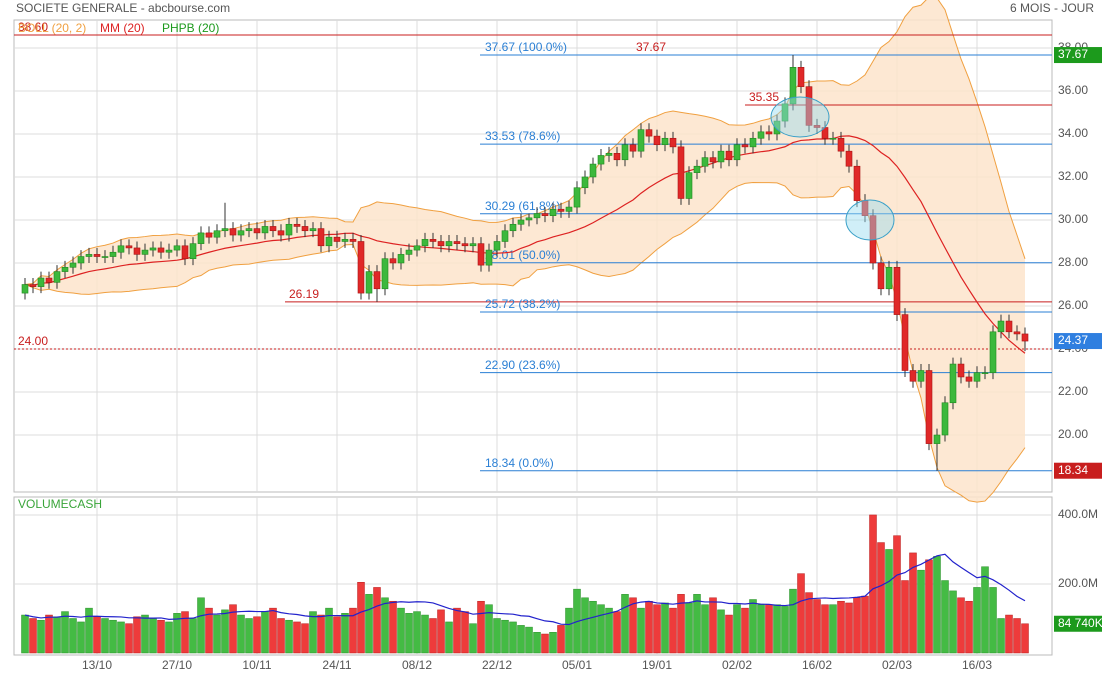 The width and height of the screenshot is (1102, 677). What do you see at coordinates (522, 206) in the screenshot?
I see `fib-label: 30.29 (61.8%)` at bounding box center [522, 206].